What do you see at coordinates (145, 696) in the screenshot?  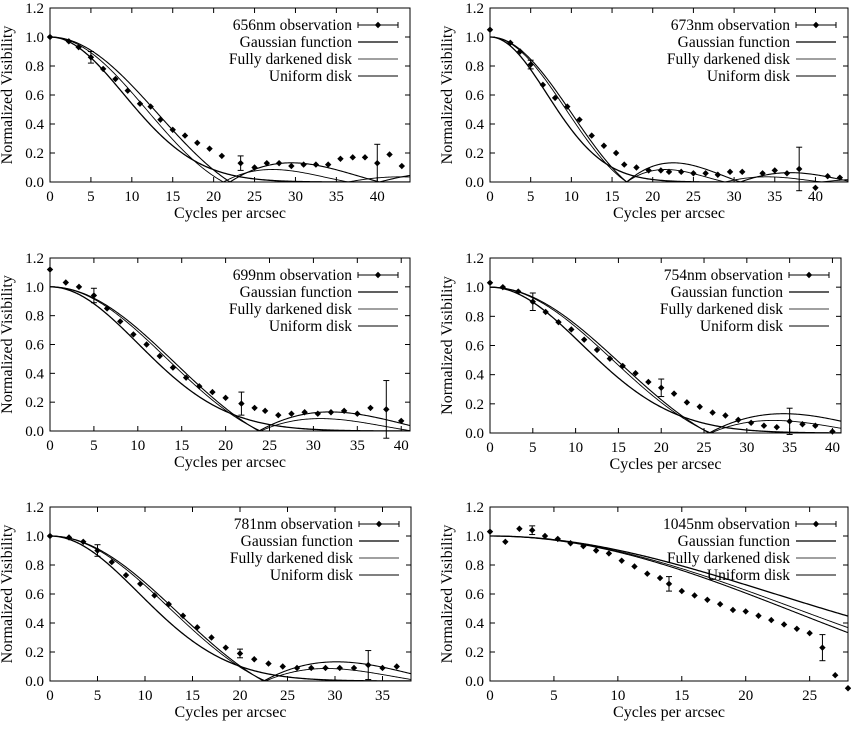 I see `x-tick-label: 10` at bounding box center [145, 696].